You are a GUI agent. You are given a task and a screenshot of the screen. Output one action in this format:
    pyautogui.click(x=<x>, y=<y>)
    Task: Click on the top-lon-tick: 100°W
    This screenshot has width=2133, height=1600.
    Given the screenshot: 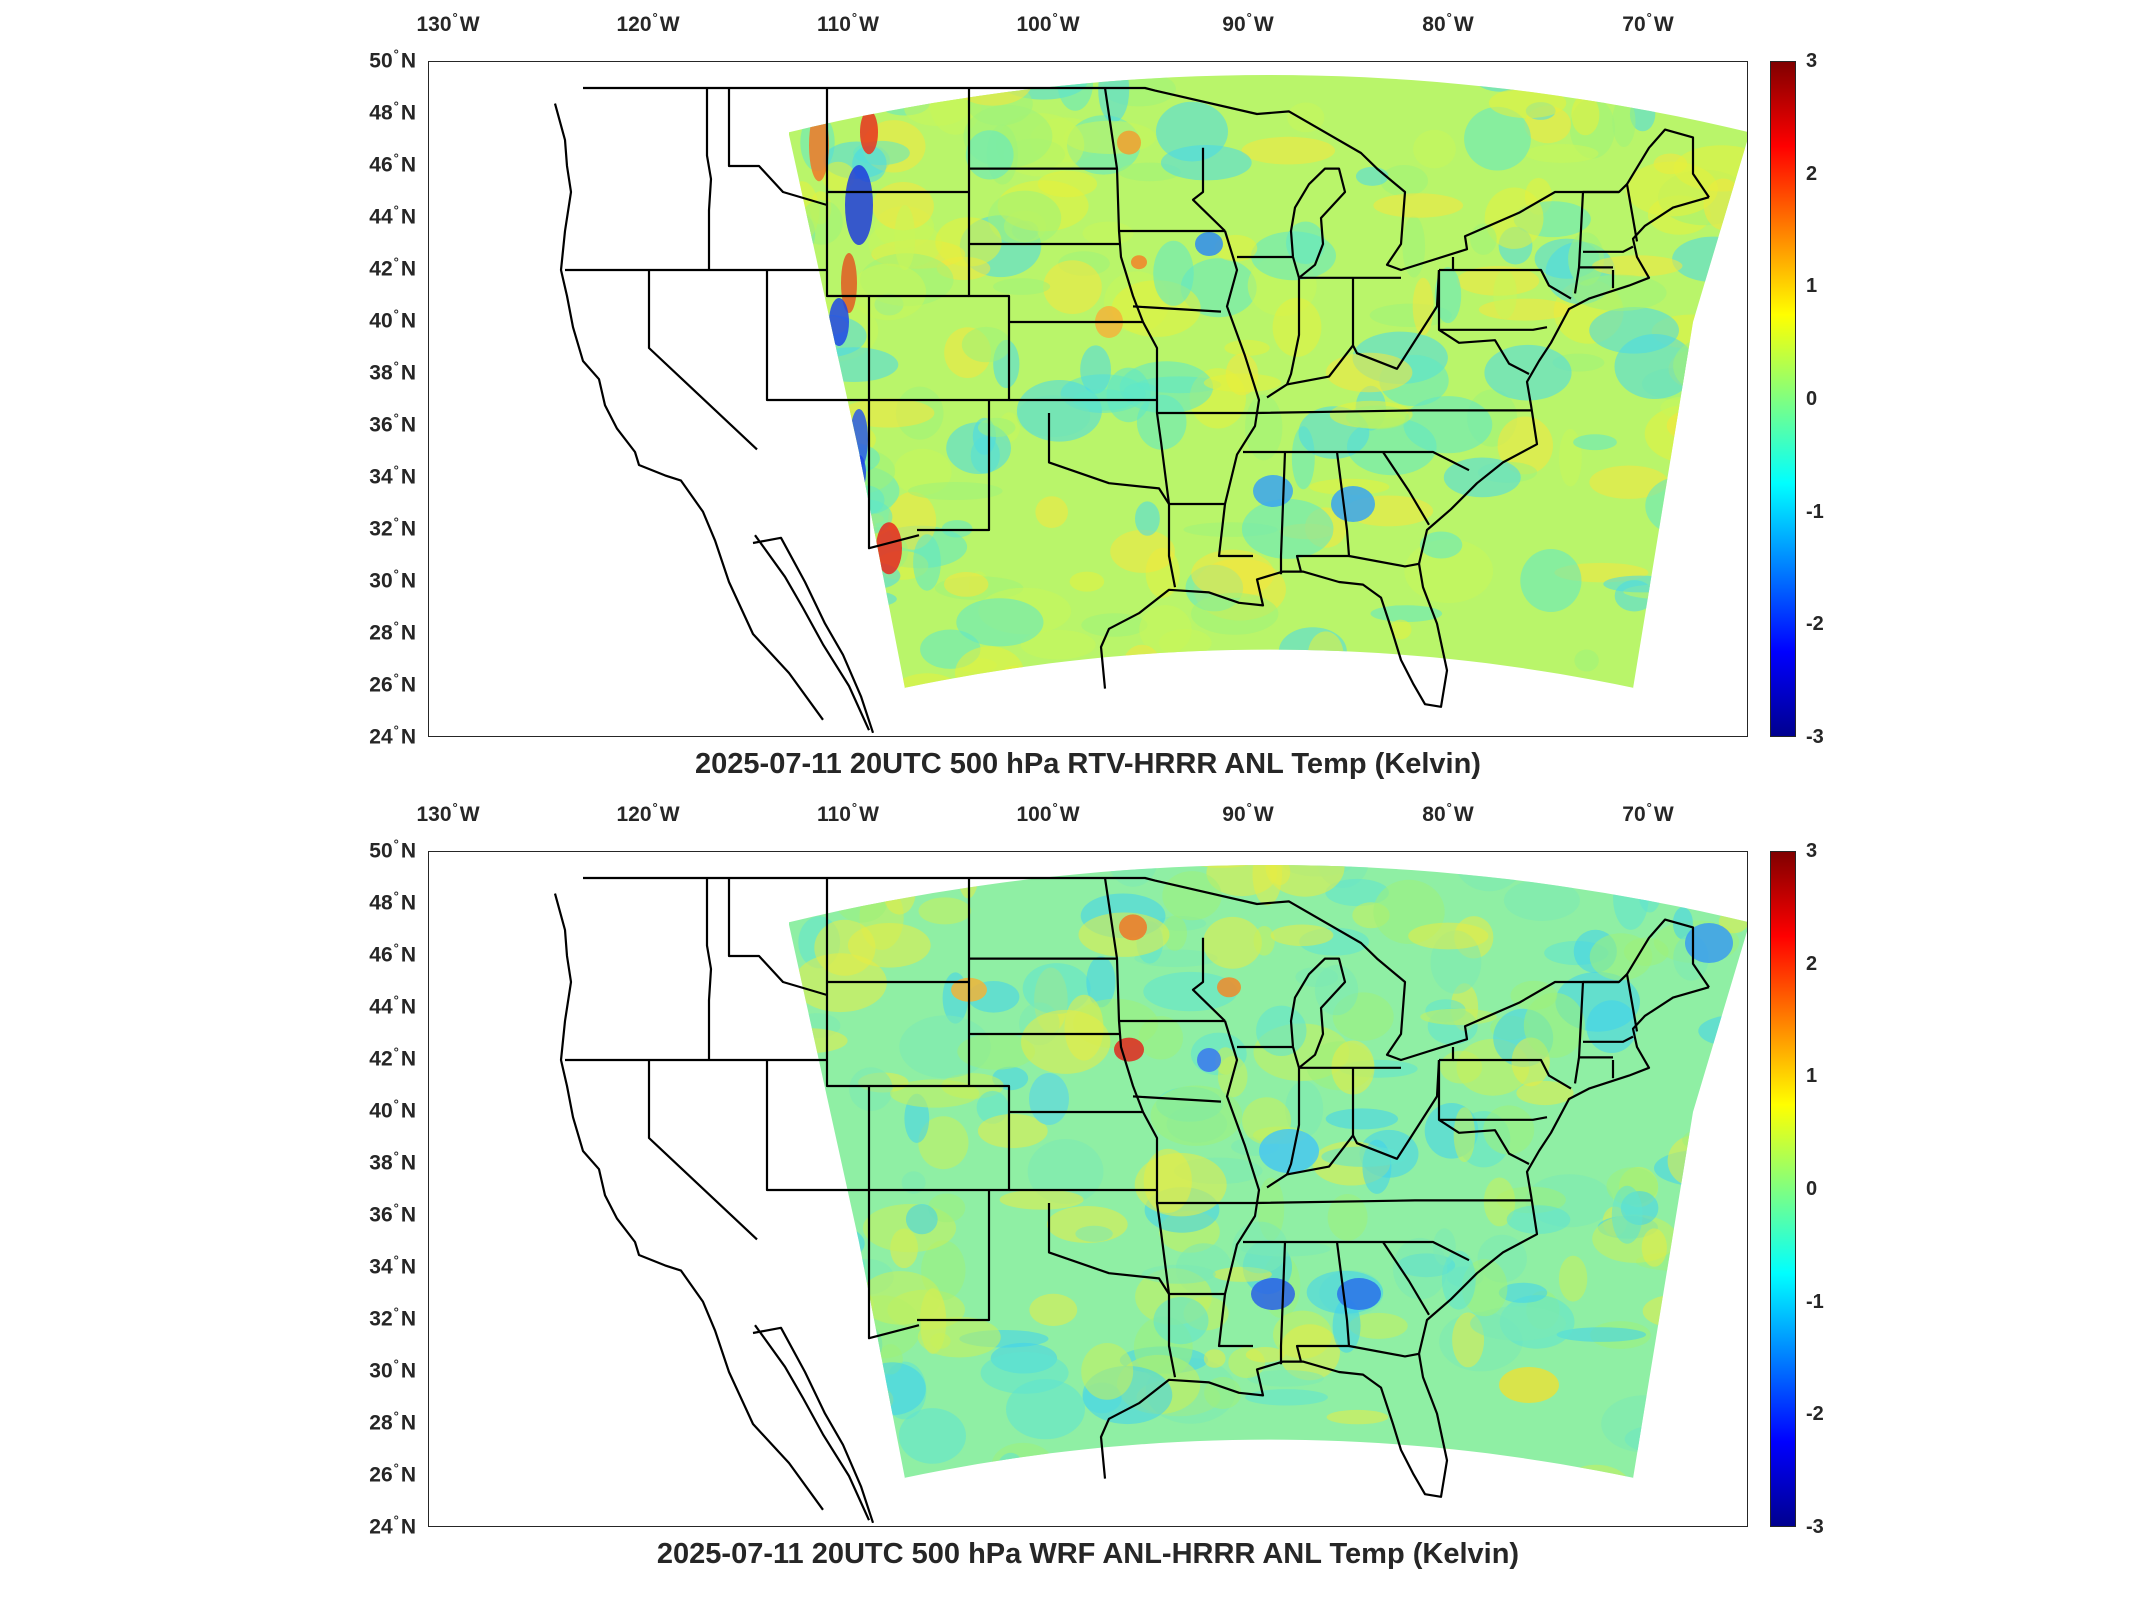 What is the action you would take?
    pyautogui.click(x=1048, y=23)
    